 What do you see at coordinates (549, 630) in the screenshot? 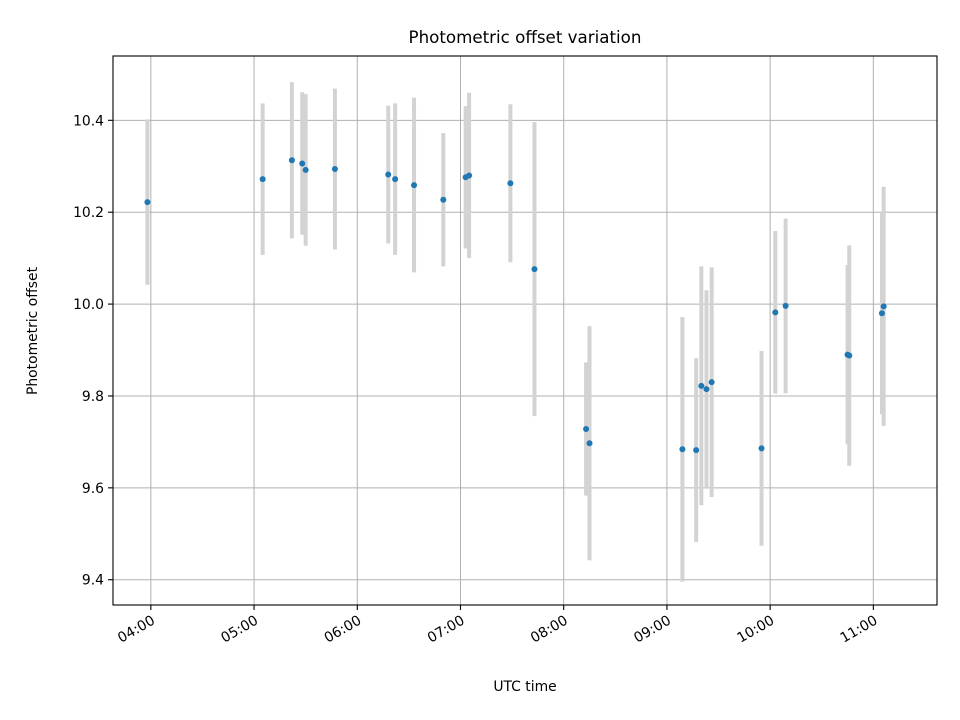
I see `x-tick-label: 08:00` at bounding box center [549, 630].